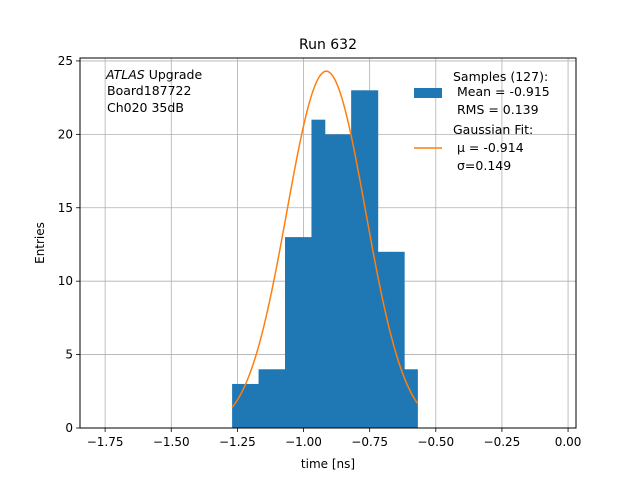  I want to click on x-tick-label: 0.00, so click(568, 442).